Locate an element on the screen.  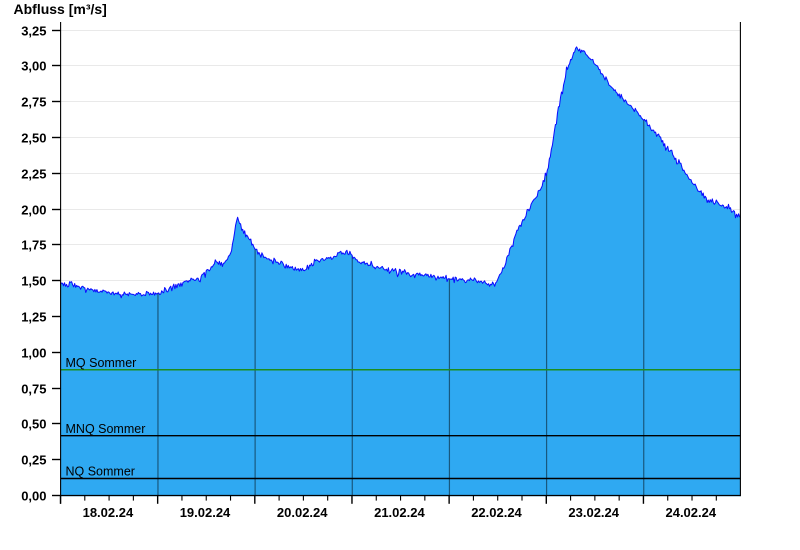
svg-text: 0,00 is located at coordinates (33, 495).